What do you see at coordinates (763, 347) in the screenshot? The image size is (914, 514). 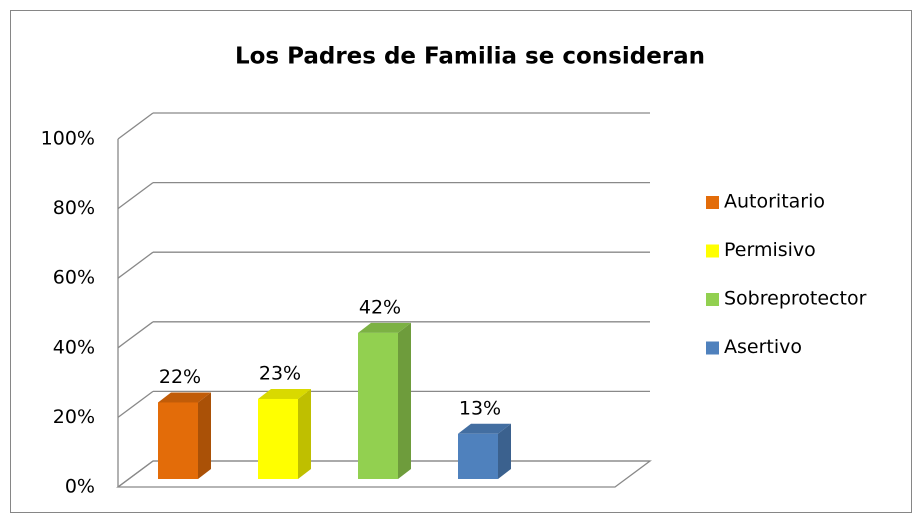 I see `legend-label: Asertivo` at bounding box center [763, 347].